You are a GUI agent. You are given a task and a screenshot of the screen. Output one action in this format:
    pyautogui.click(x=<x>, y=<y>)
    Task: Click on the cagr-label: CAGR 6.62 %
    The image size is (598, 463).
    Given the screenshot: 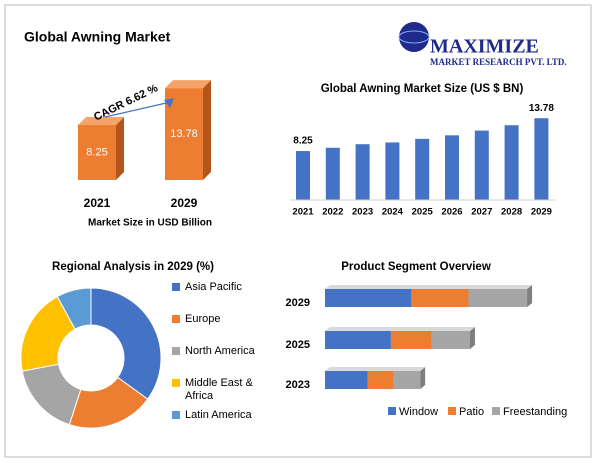 What is the action you would take?
    pyautogui.click(x=126, y=102)
    